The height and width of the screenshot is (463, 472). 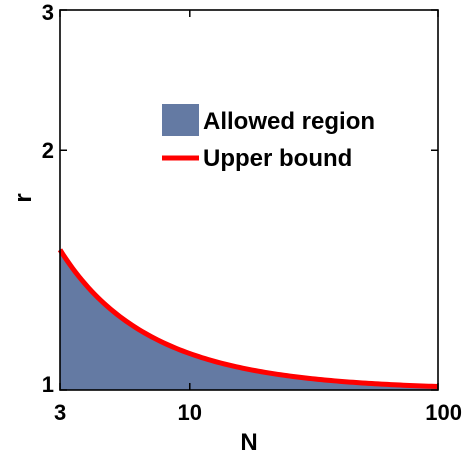 What do you see at coordinates (248, 442) in the screenshot?
I see `x-axis-label: N` at bounding box center [248, 442].